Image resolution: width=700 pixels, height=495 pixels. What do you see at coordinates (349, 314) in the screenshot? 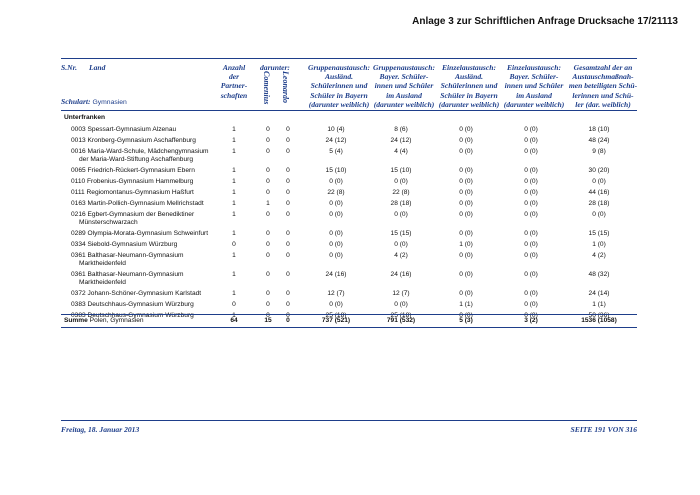
I see `total-top-rule` at bounding box center [349, 314].